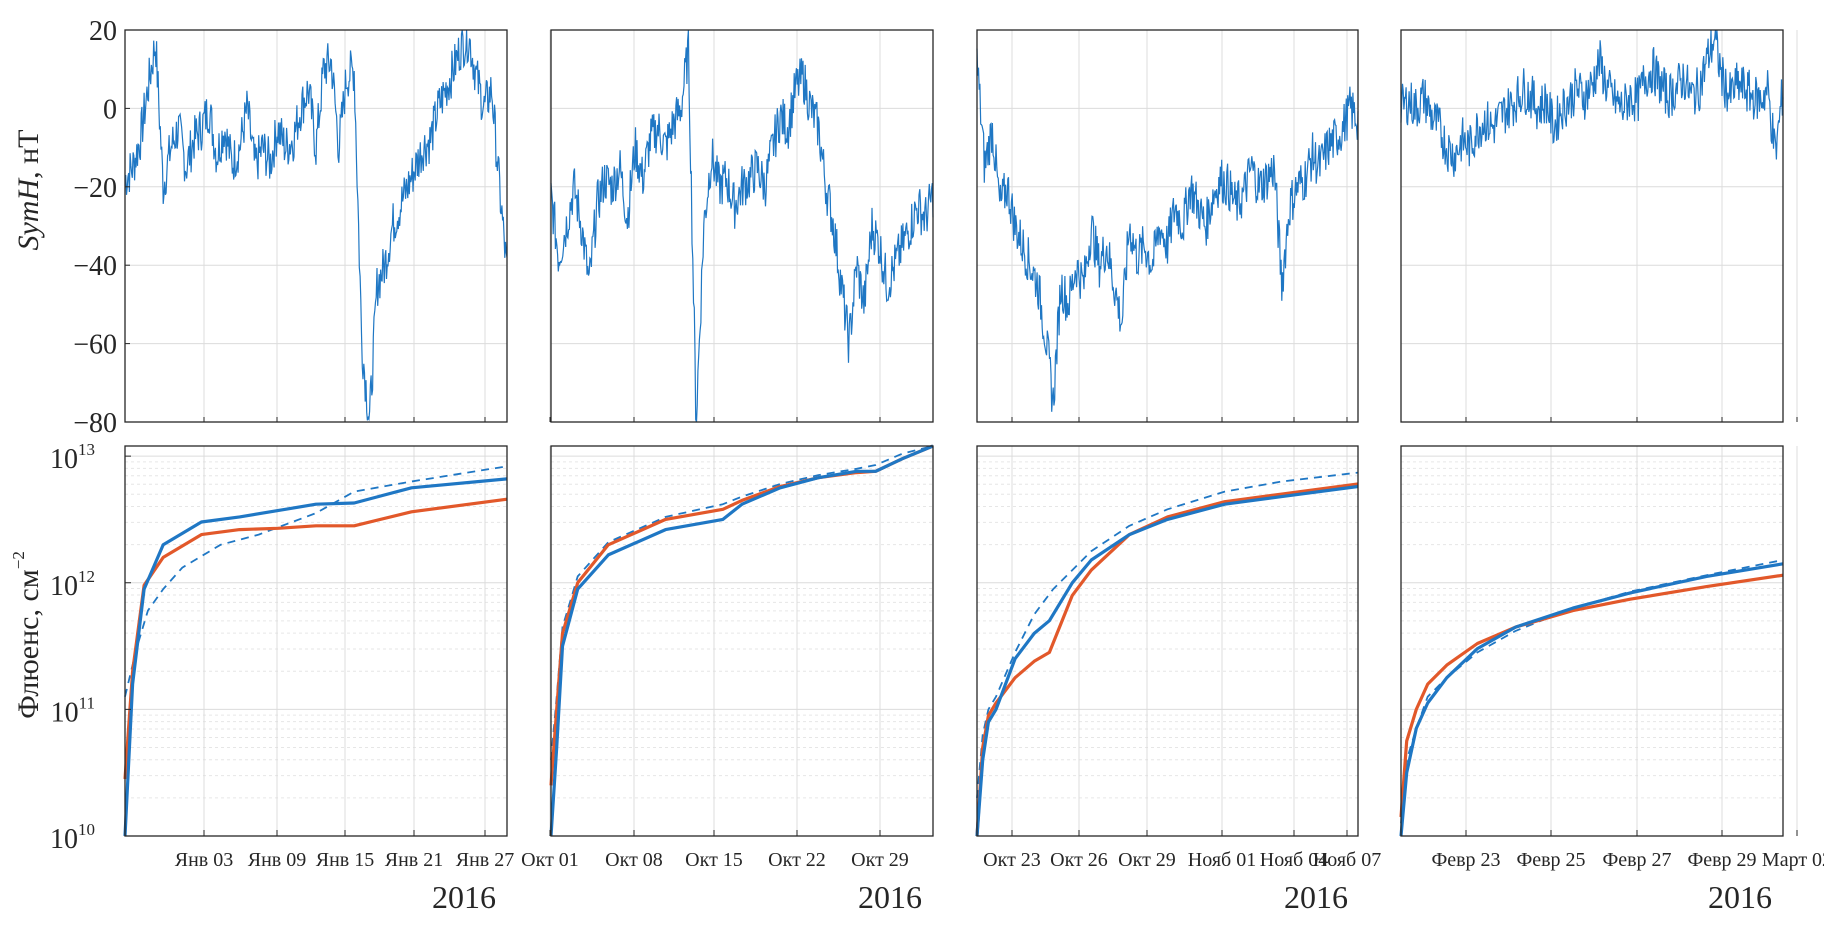  Describe the element at coordinates (72, 457) in the screenshot. I see `fluence-y-tick-label: 1013` at that location.